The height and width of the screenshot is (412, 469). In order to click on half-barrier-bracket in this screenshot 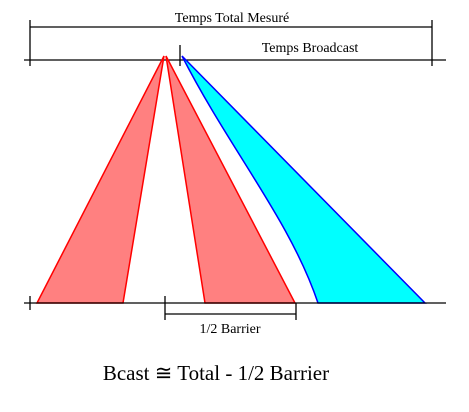, I will do `click(230, 308)`.